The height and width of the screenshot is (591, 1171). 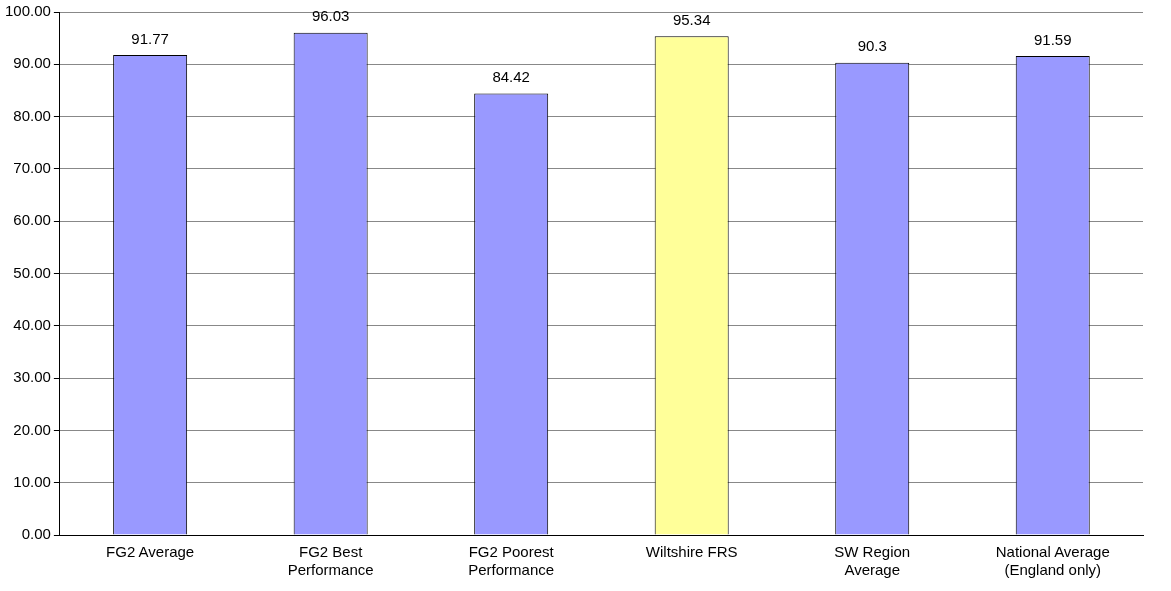 What do you see at coordinates (150, 38) in the screenshot?
I see `data-label: 91.77` at bounding box center [150, 38].